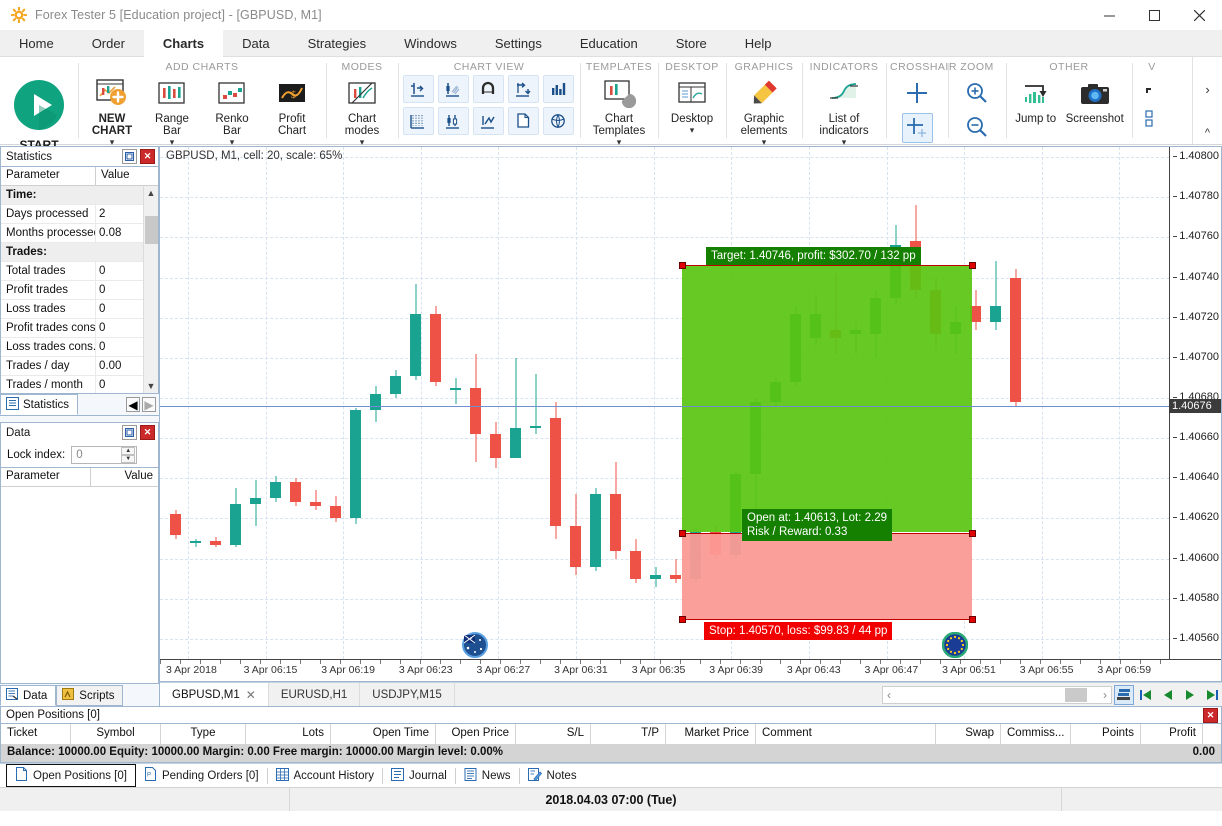 This screenshot has width=1222, height=826. Describe the element at coordinates (288, 734) in the screenshot. I see `positions-col-lots: Lots` at that location.